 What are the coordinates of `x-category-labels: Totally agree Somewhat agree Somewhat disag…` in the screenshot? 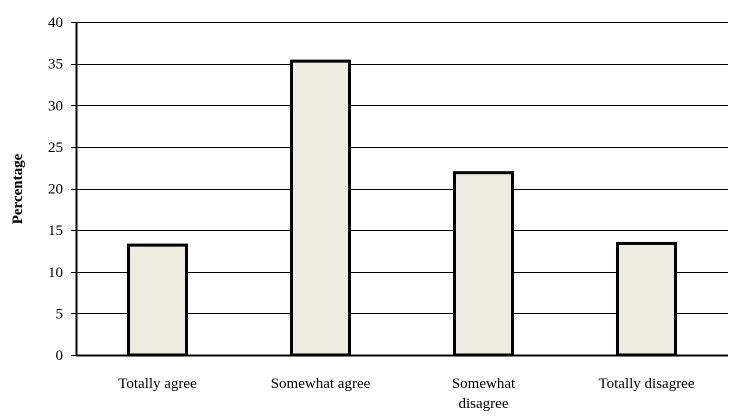 It's located at (406, 394).